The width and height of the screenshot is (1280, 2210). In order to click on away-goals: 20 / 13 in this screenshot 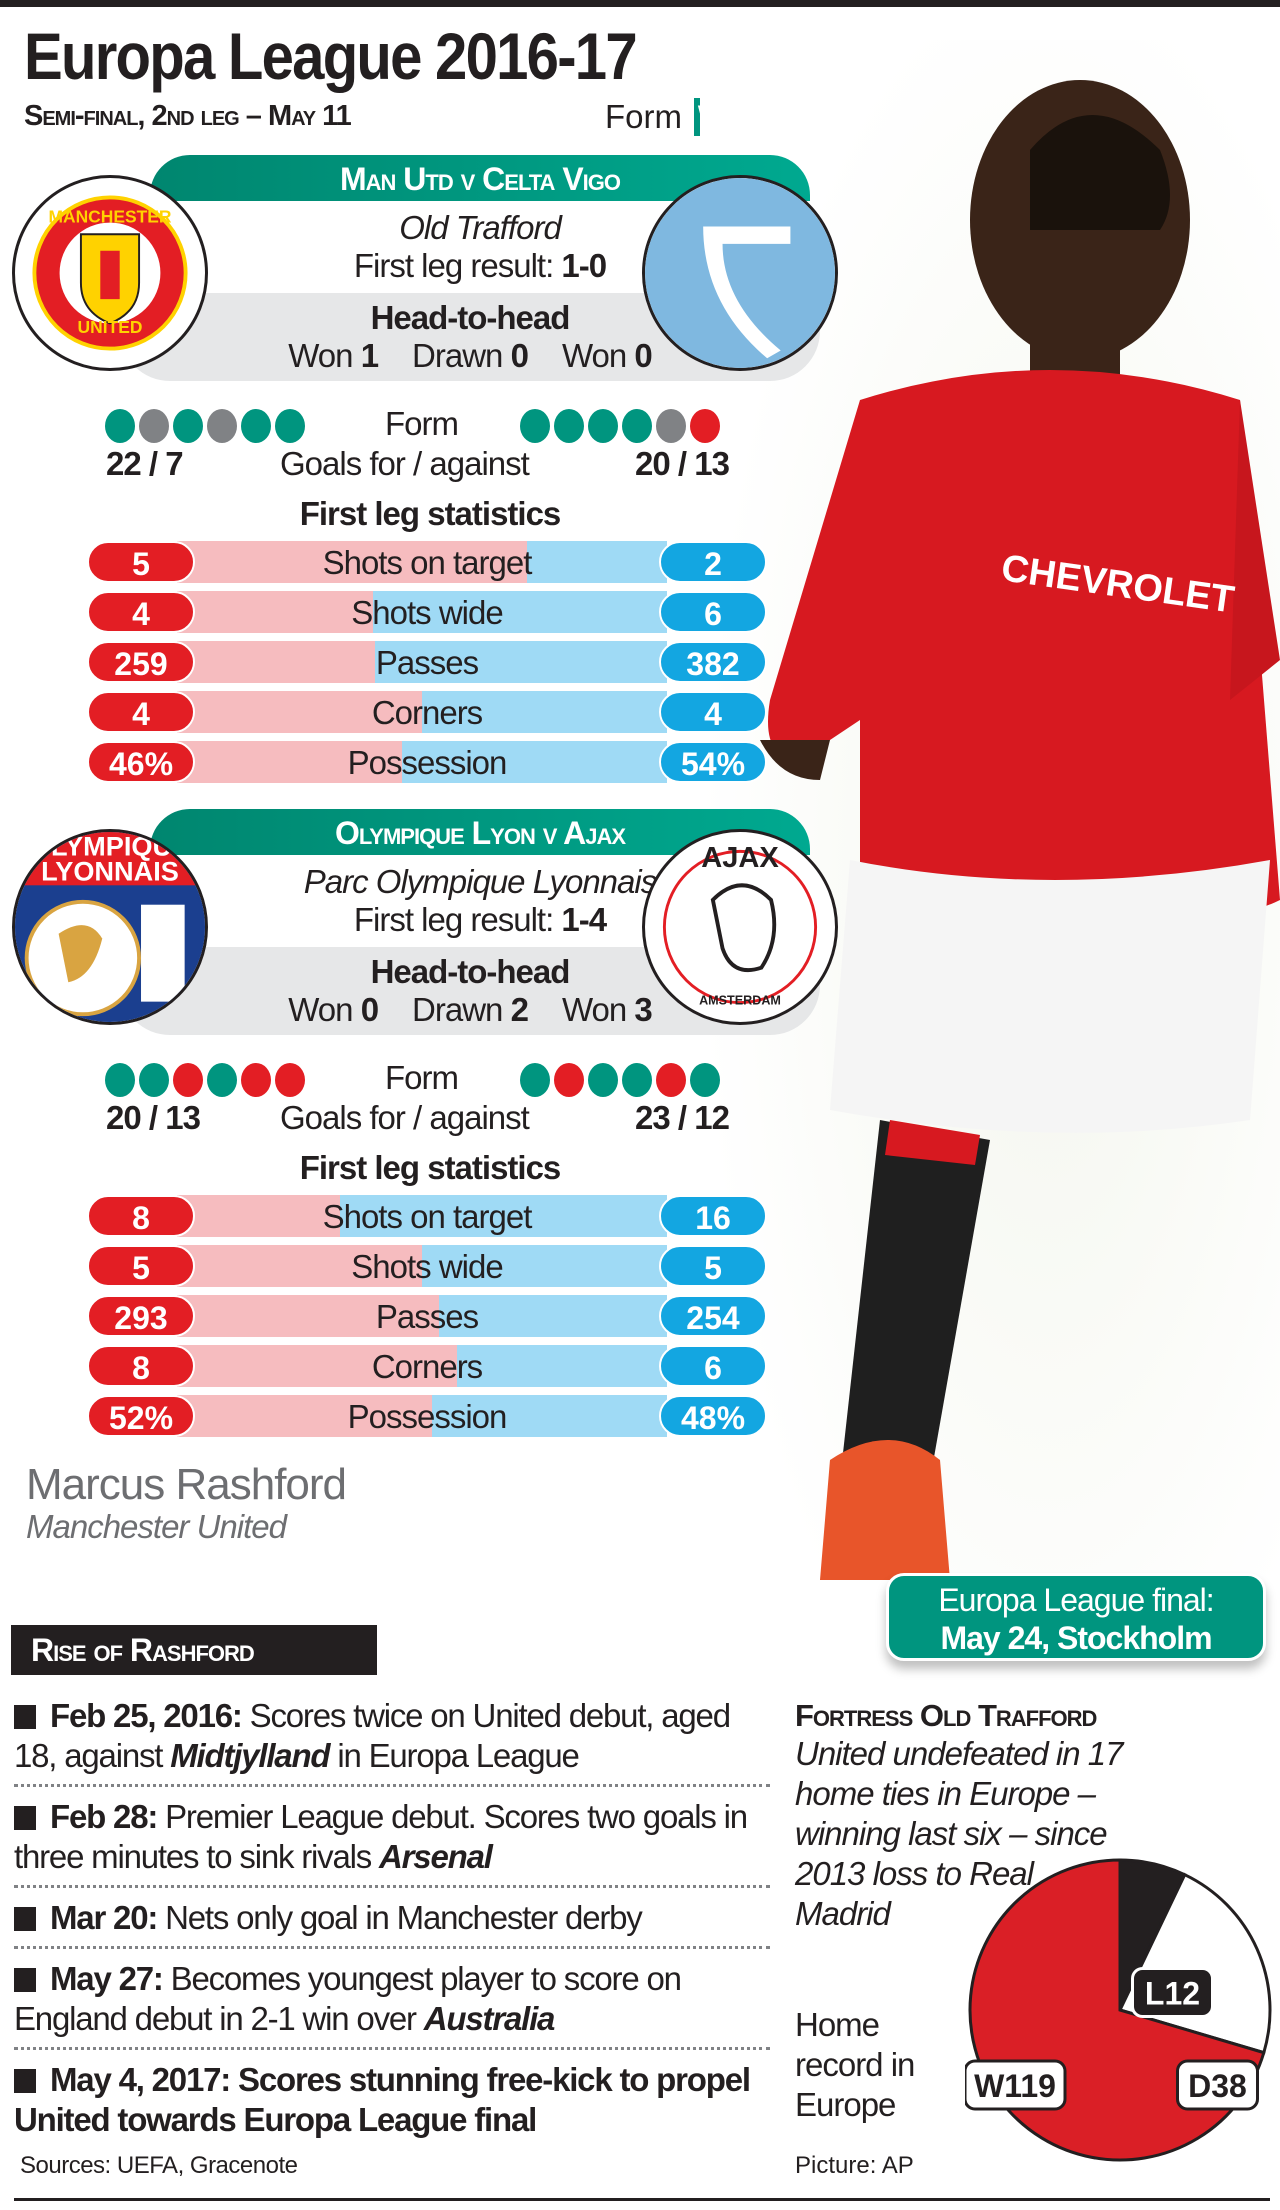, I will do `click(682, 463)`.